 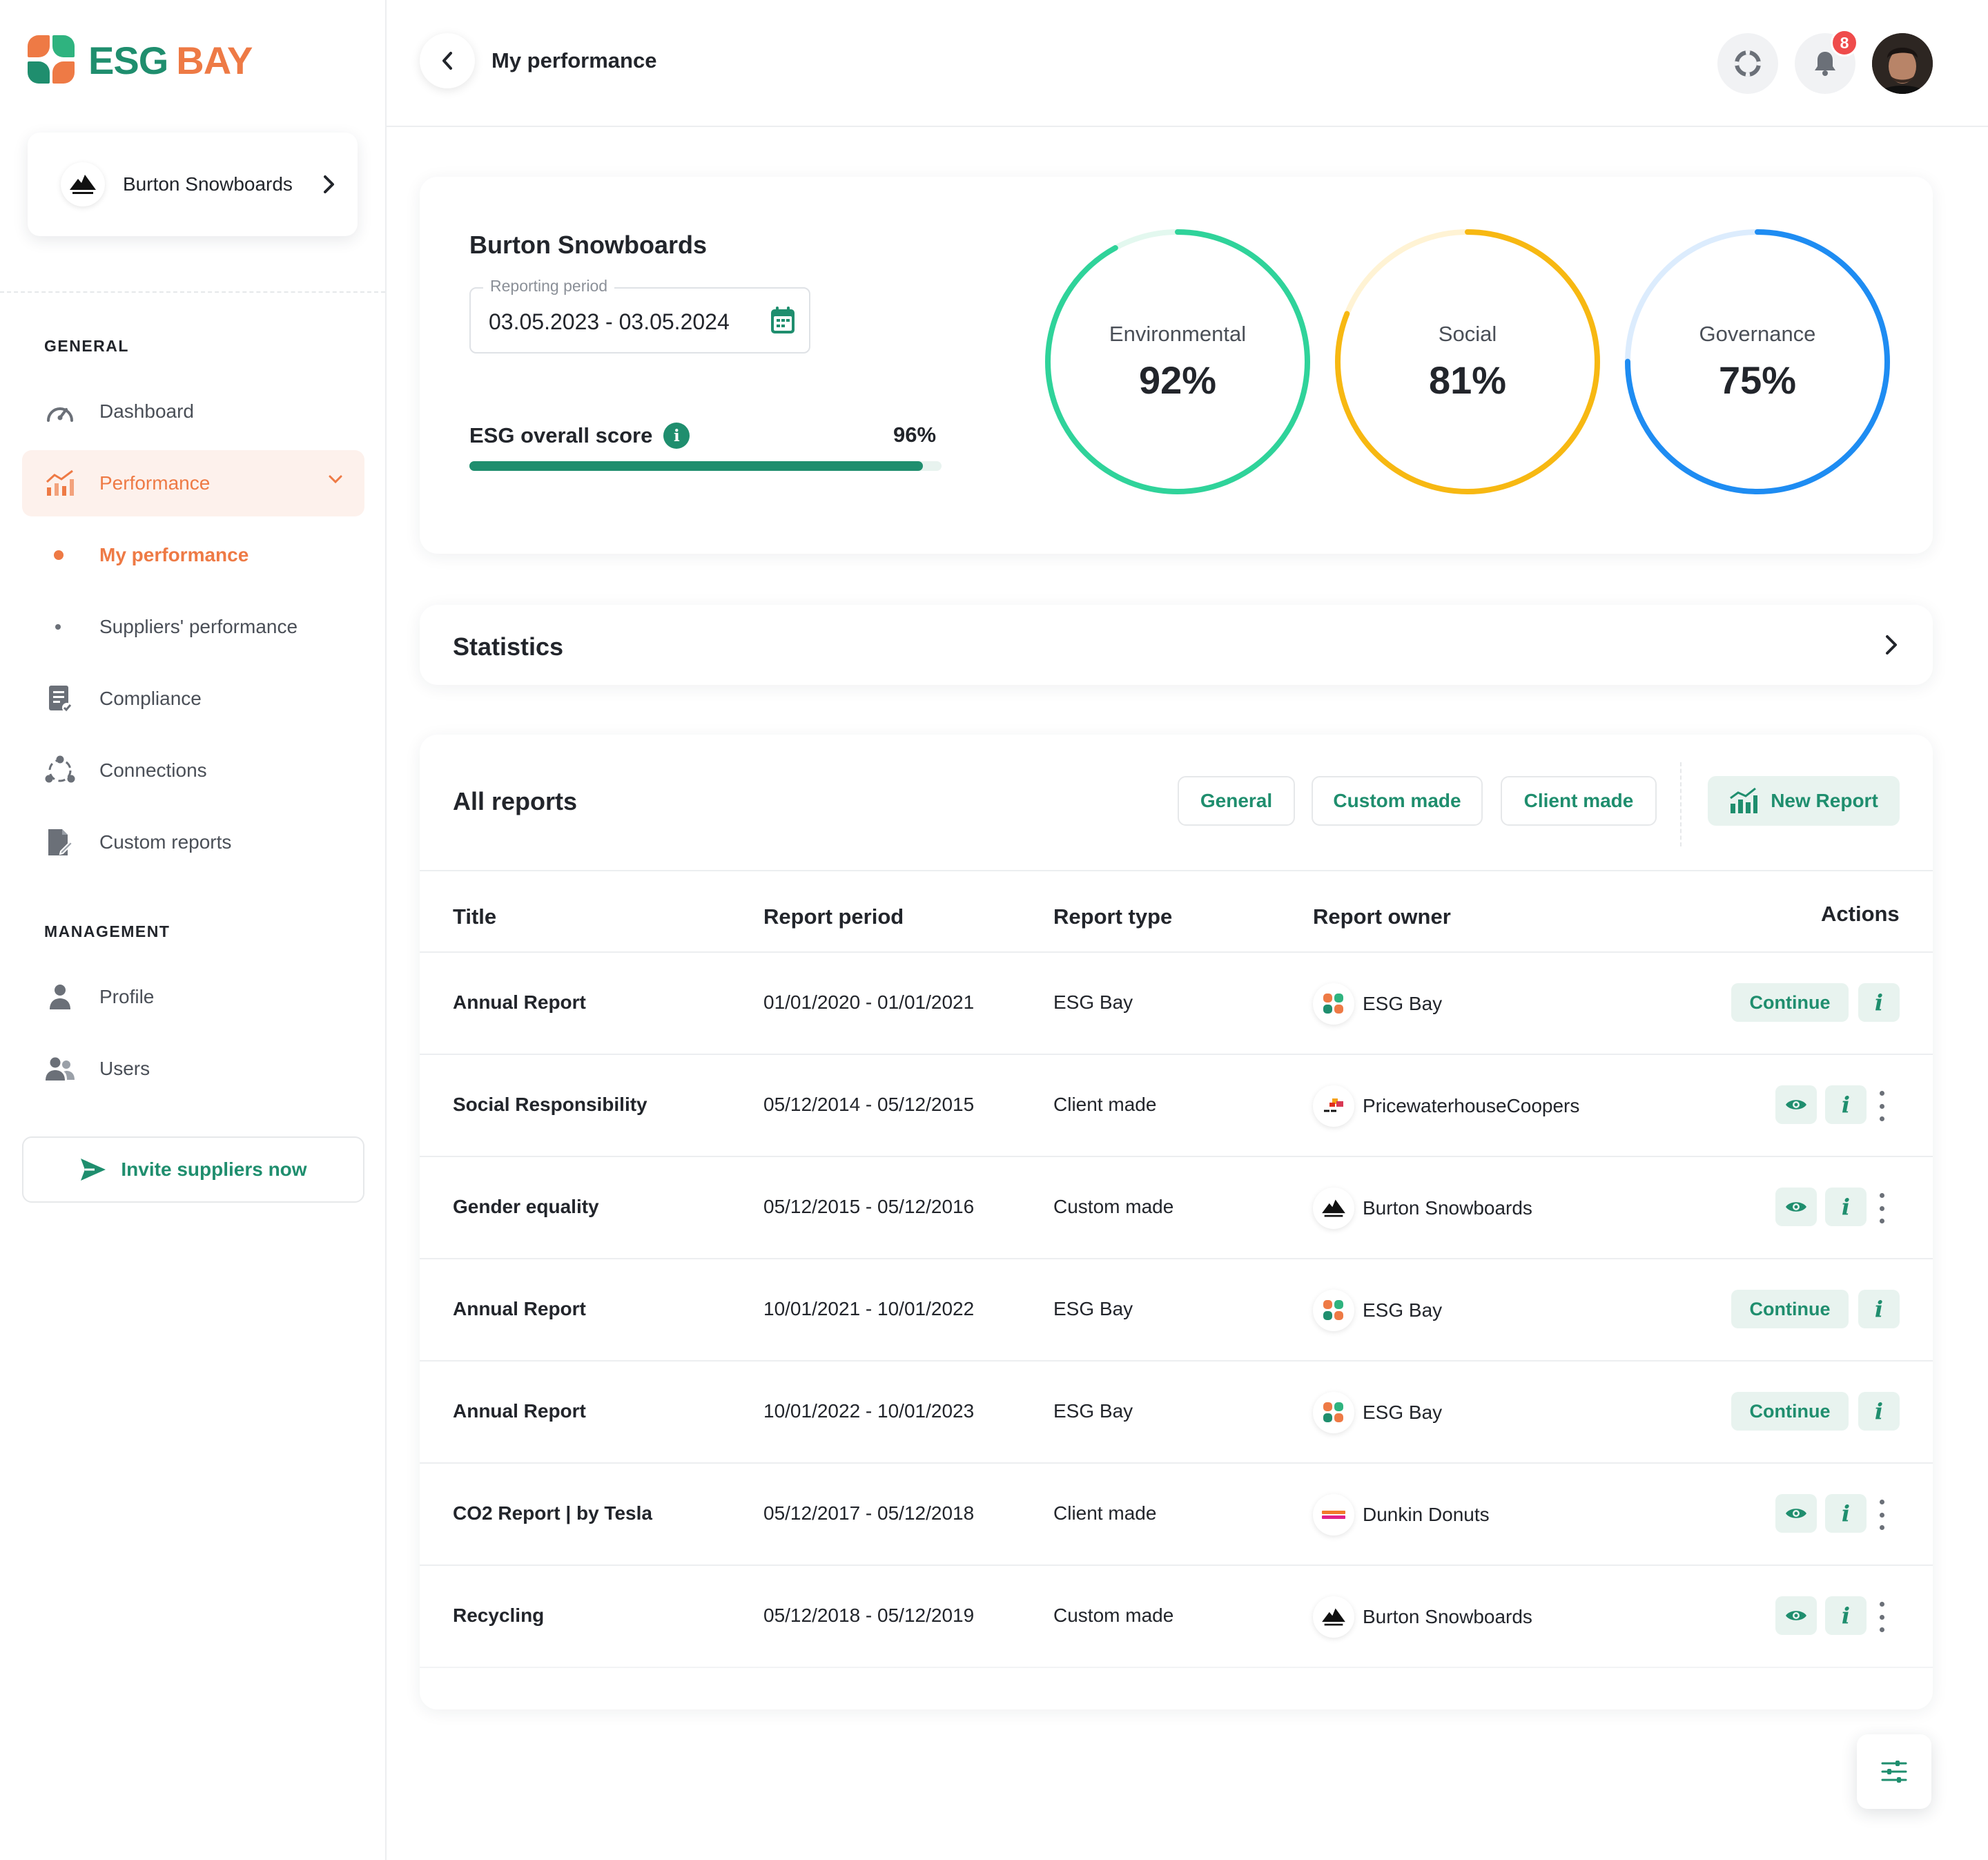 What do you see at coordinates (639, 315) in the screenshot?
I see `reporting-period-field: Reporting period 03.05.2023 - 03.05.2024` at bounding box center [639, 315].